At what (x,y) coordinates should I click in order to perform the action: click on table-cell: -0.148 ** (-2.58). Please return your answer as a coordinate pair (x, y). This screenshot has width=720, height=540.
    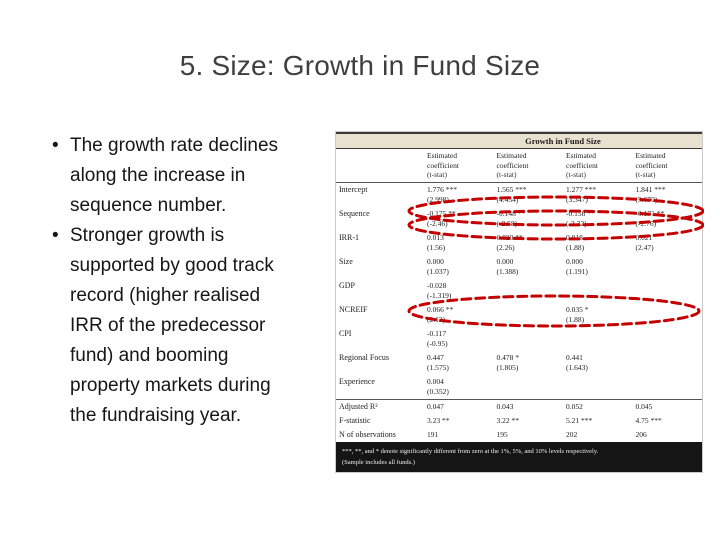
    Looking at the image, I should click on (529, 219).